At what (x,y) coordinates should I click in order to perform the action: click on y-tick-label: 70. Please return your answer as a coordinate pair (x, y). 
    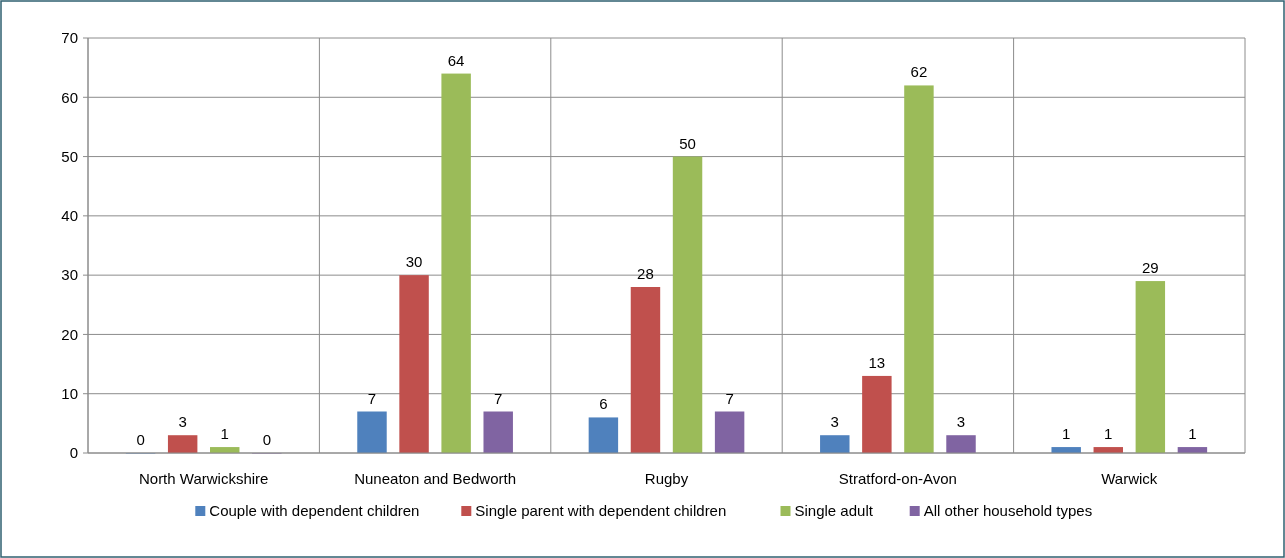
    Looking at the image, I should click on (69, 38).